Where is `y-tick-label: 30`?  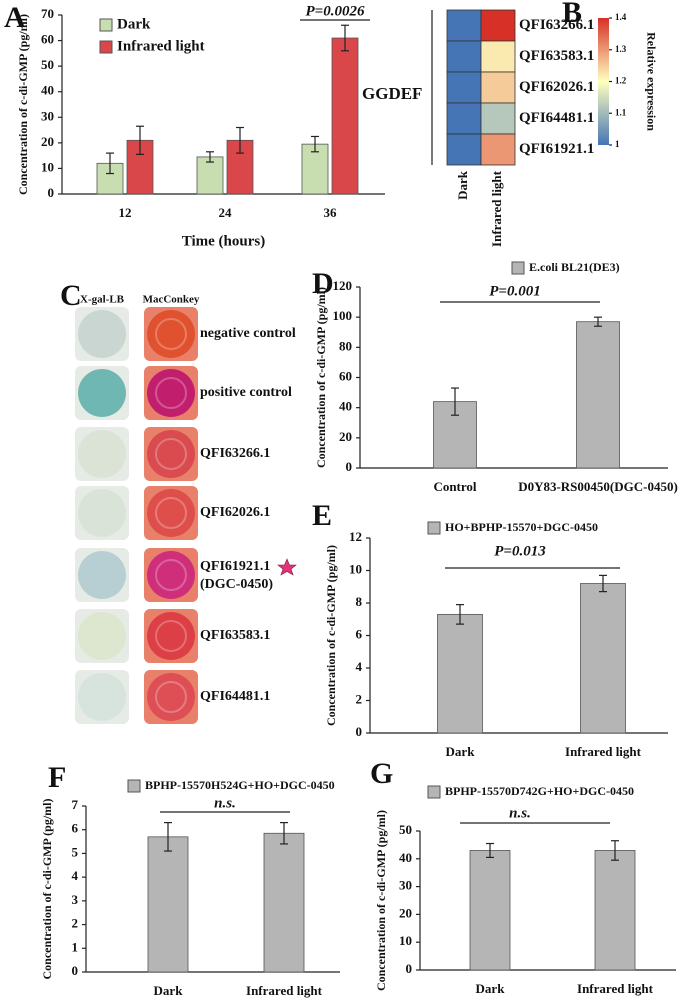
y-tick-label: 30 is located at coordinates (405, 885).